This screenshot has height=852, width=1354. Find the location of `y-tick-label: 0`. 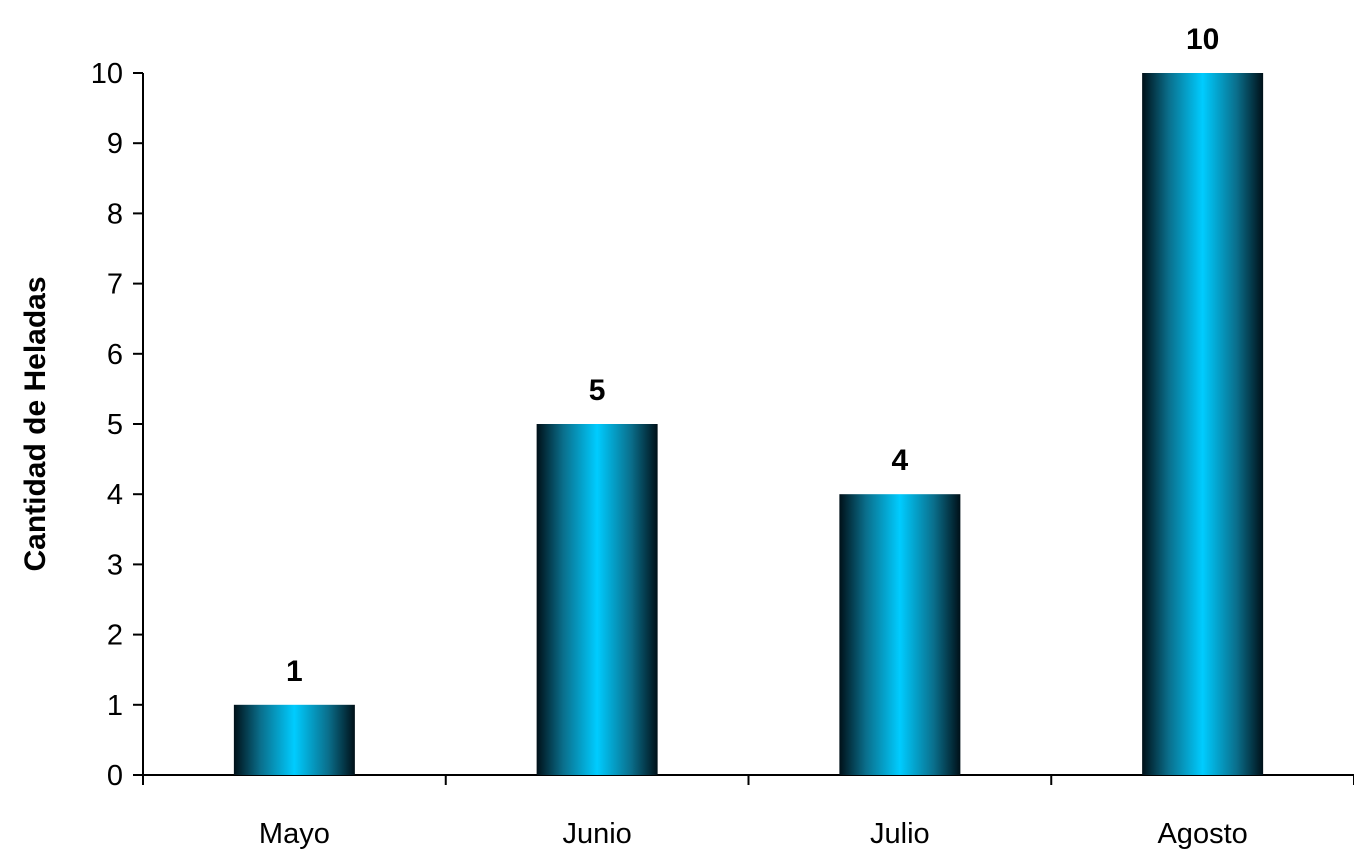

y-tick-label: 0 is located at coordinates (115, 776).